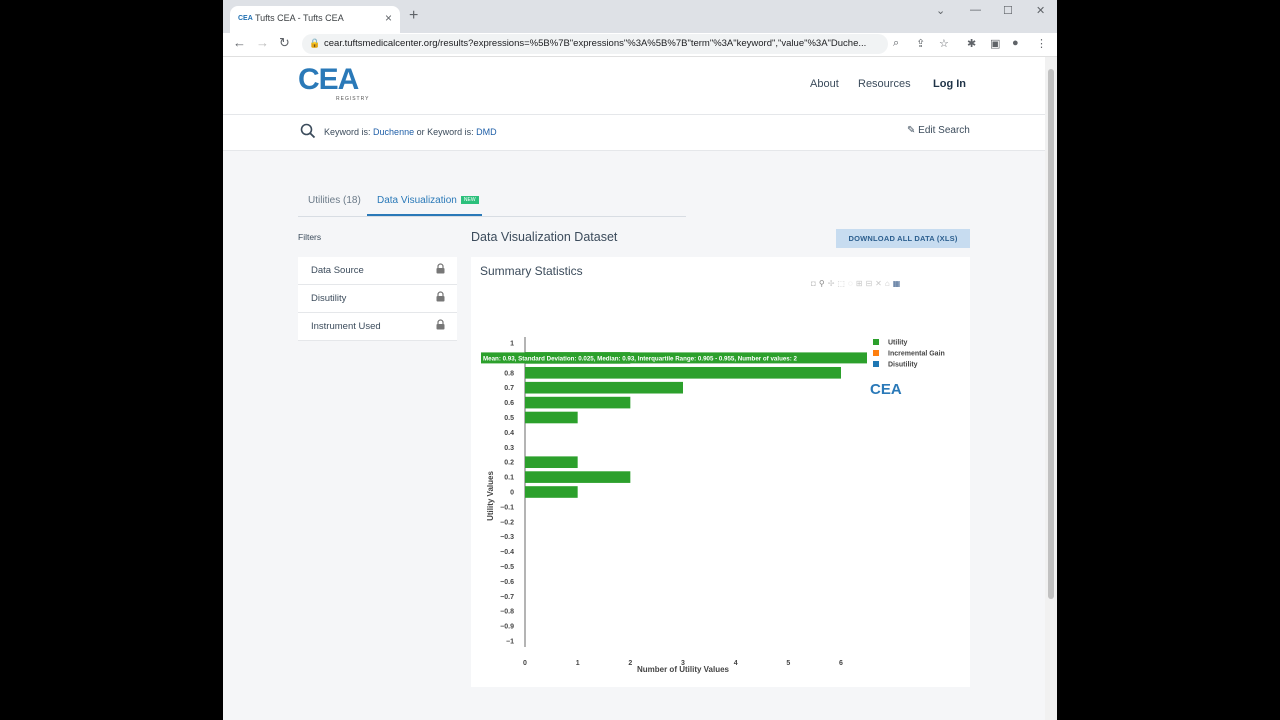 The height and width of the screenshot is (720, 1280). I want to click on nav-about: About, so click(824, 84).